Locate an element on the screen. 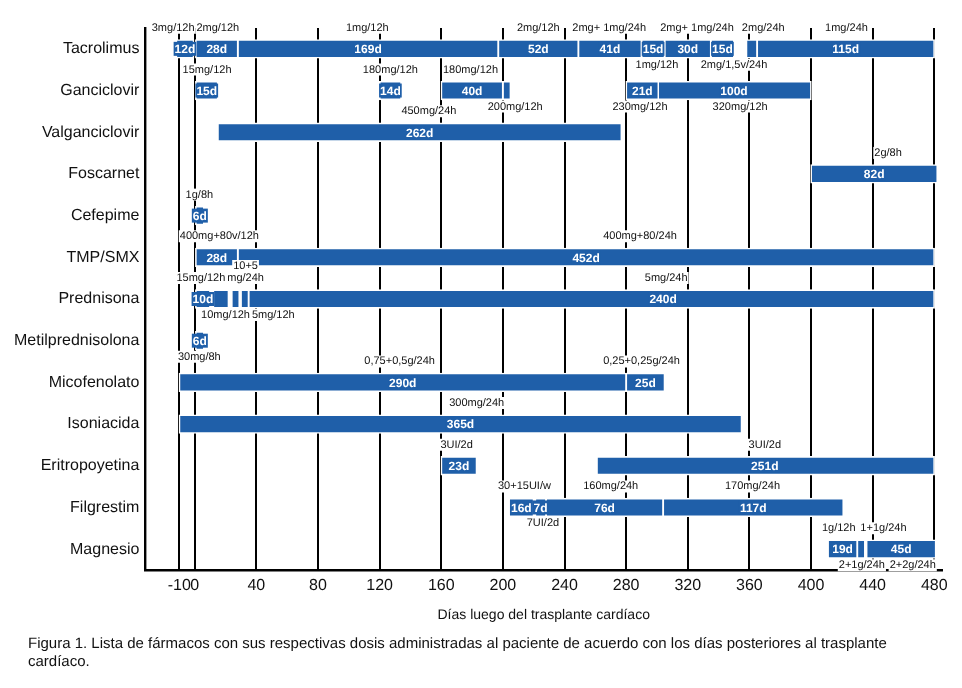 The height and width of the screenshot is (688, 962). x-tick-label: 0 is located at coordinates (195, 585).